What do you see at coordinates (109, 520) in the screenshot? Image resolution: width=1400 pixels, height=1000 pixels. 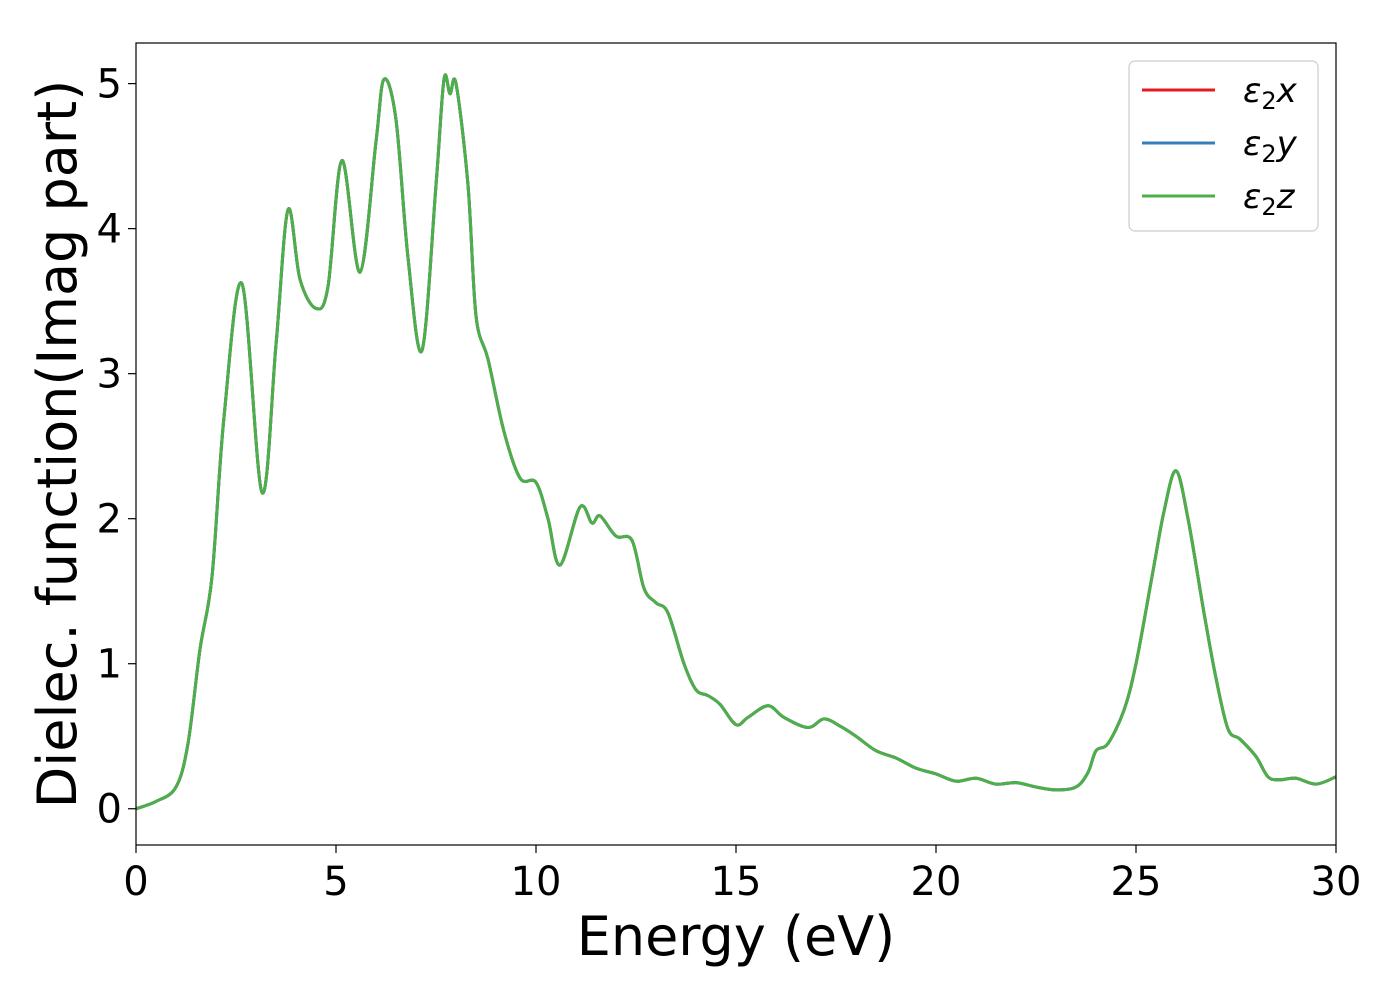 I see `y-tick-label: 2` at bounding box center [109, 520].